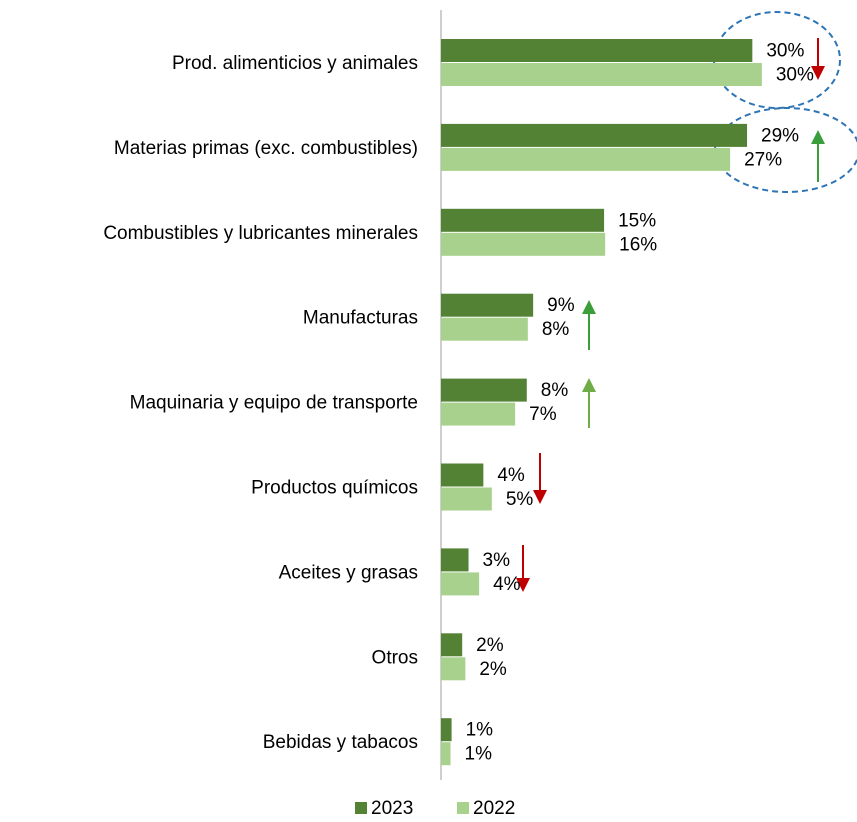 The image size is (857, 822). What do you see at coordinates (392, 808) in the screenshot?
I see `legend-label: 2023` at bounding box center [392, 808].